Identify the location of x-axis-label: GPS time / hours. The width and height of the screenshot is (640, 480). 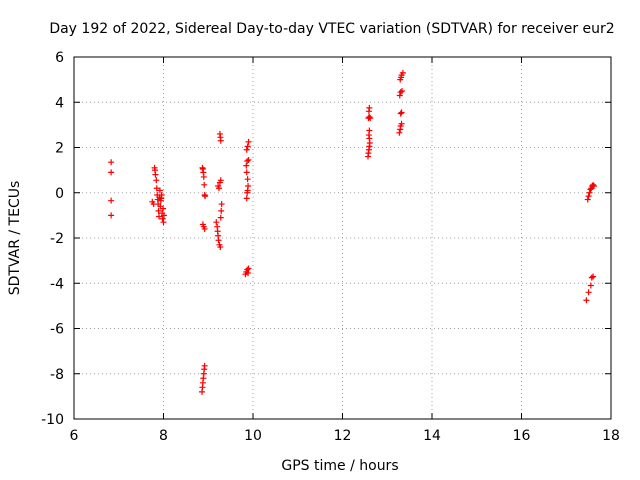
(339, 466).